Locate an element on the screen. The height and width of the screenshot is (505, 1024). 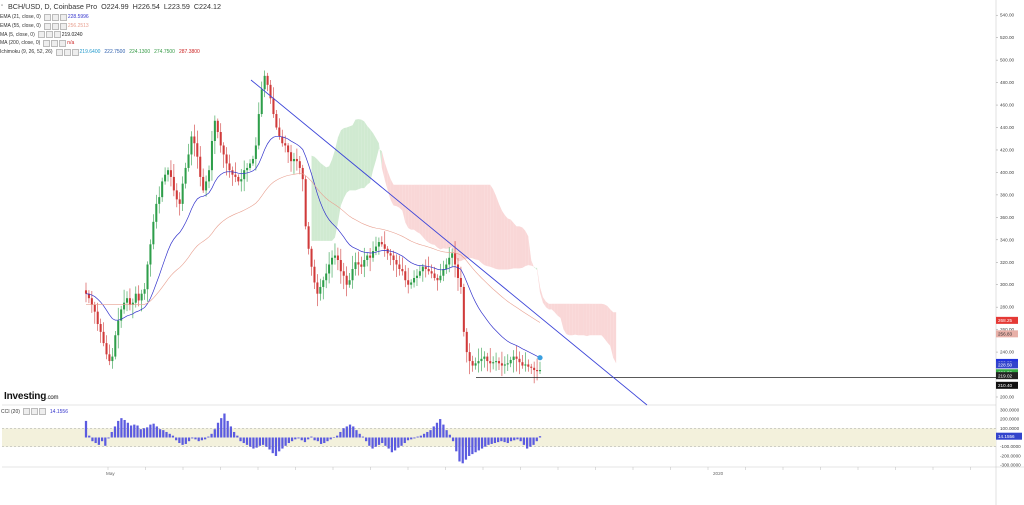
price-tick-label: 240.00 is located at coordinates (1007, 352).